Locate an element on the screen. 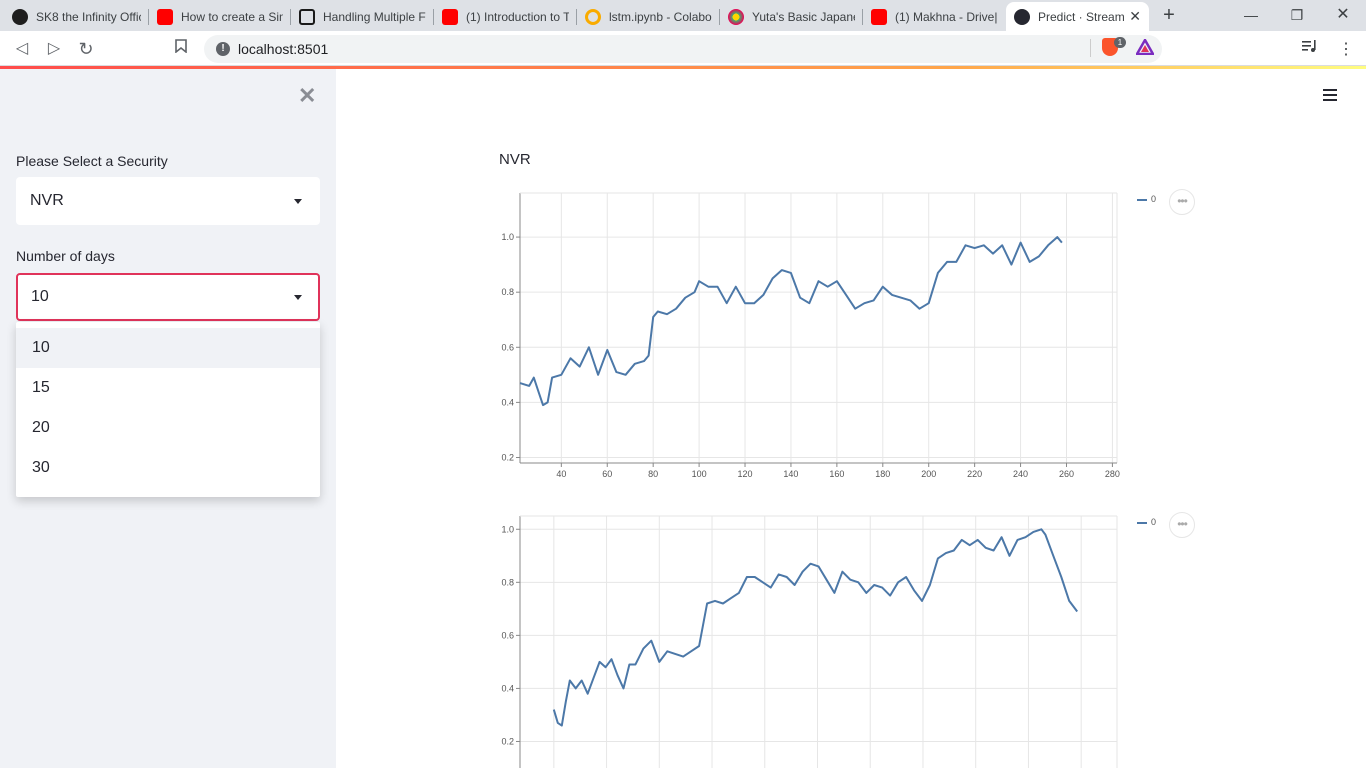  days-dropdown-menu: 10 15 20 30 is located at coordinates (168, 409).